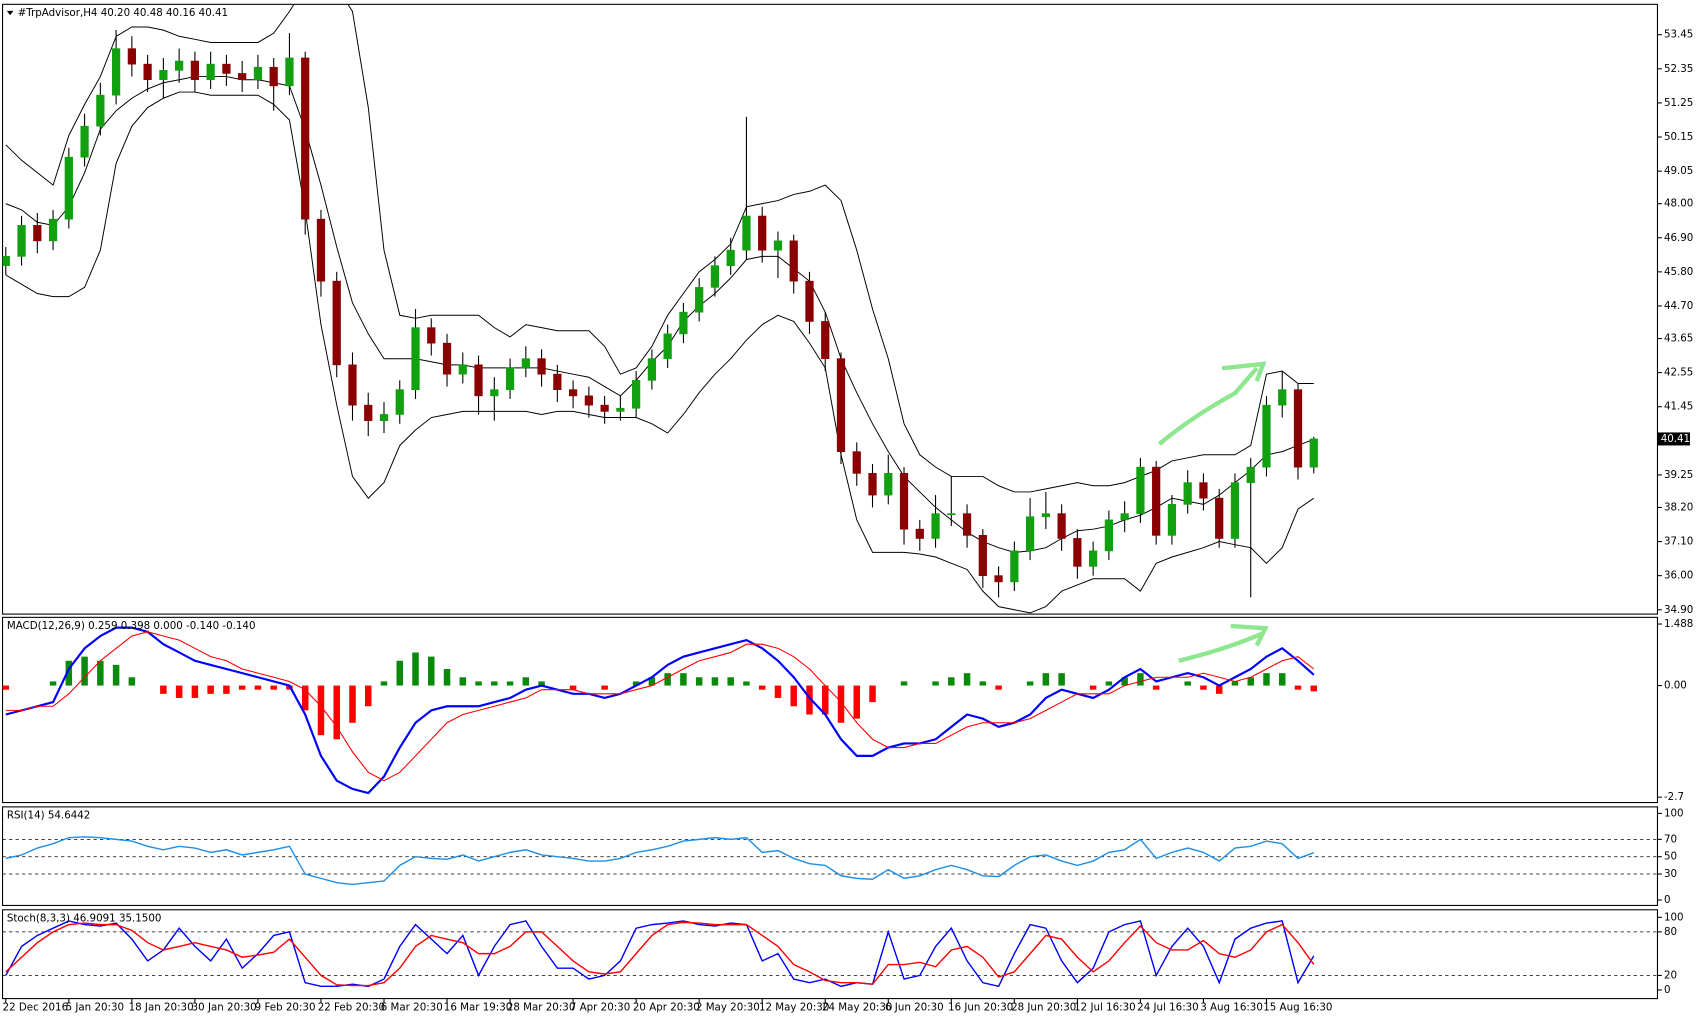  I want to click on x-tick-label: 2 May 20:30, so click(728, 1007).